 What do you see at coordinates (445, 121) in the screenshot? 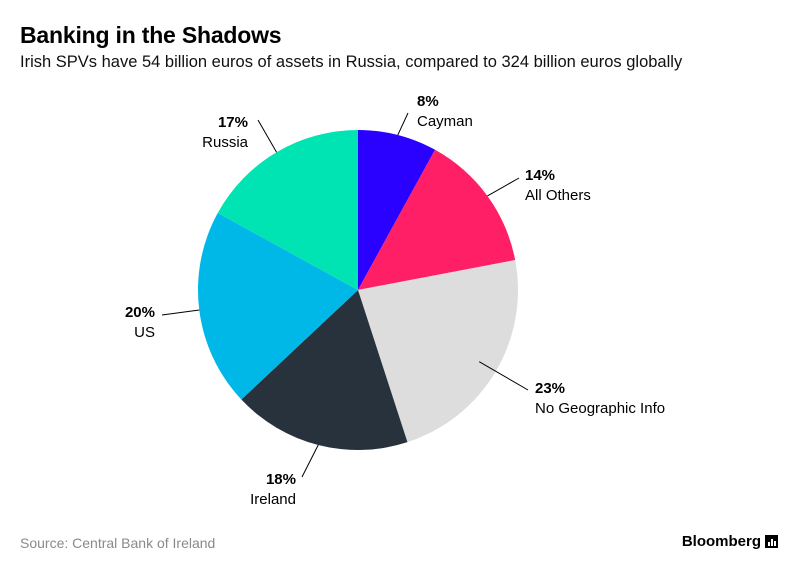
I see `slice-category-label: Cayman` at bounding box center [445, 121].